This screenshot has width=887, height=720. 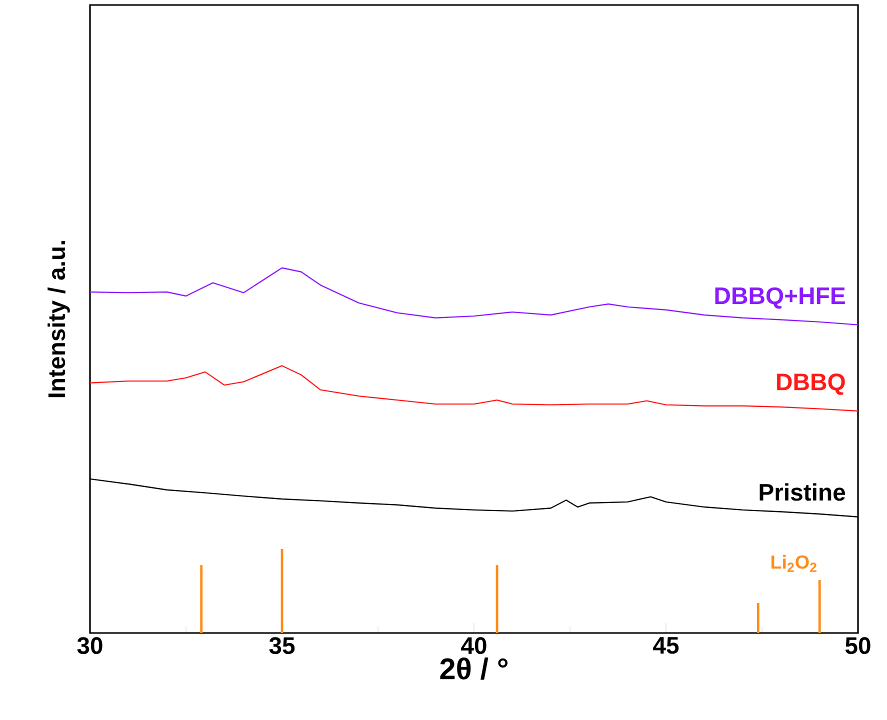 What do you see at coordinates (282, 645) in the screenshot?
I see `x-tick-label: 35` at bounding box center [282, 645].